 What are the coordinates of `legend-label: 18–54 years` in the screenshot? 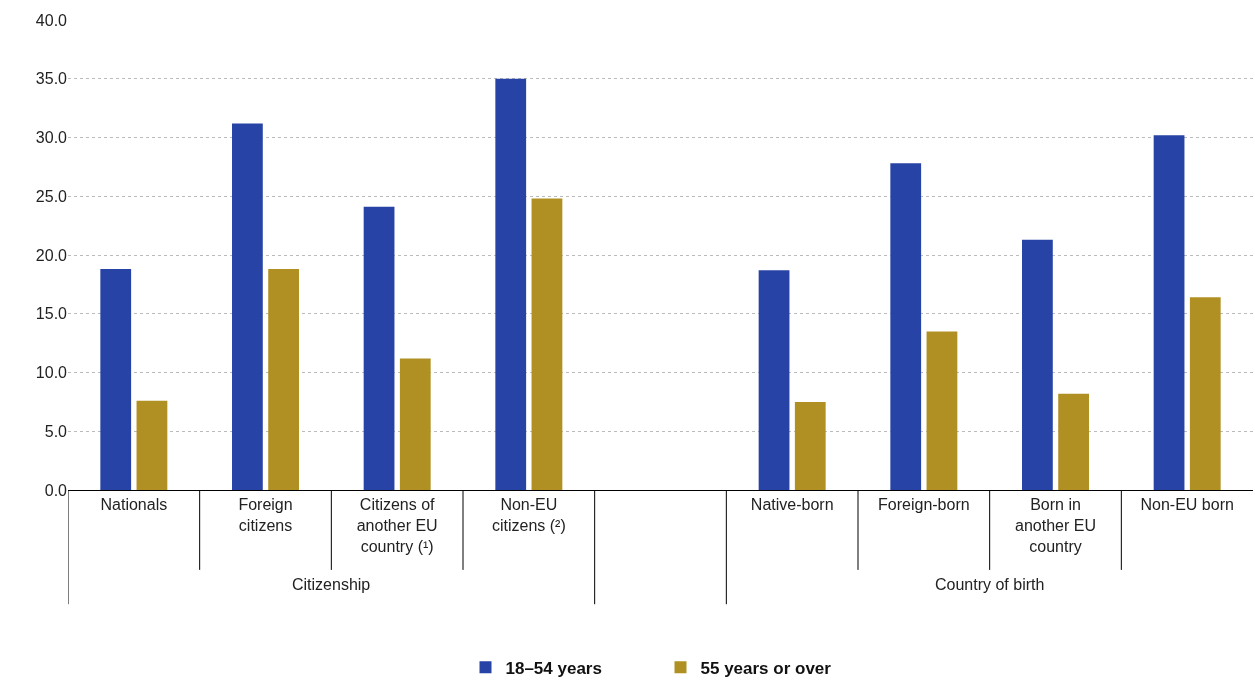 It's located at (553, 668).